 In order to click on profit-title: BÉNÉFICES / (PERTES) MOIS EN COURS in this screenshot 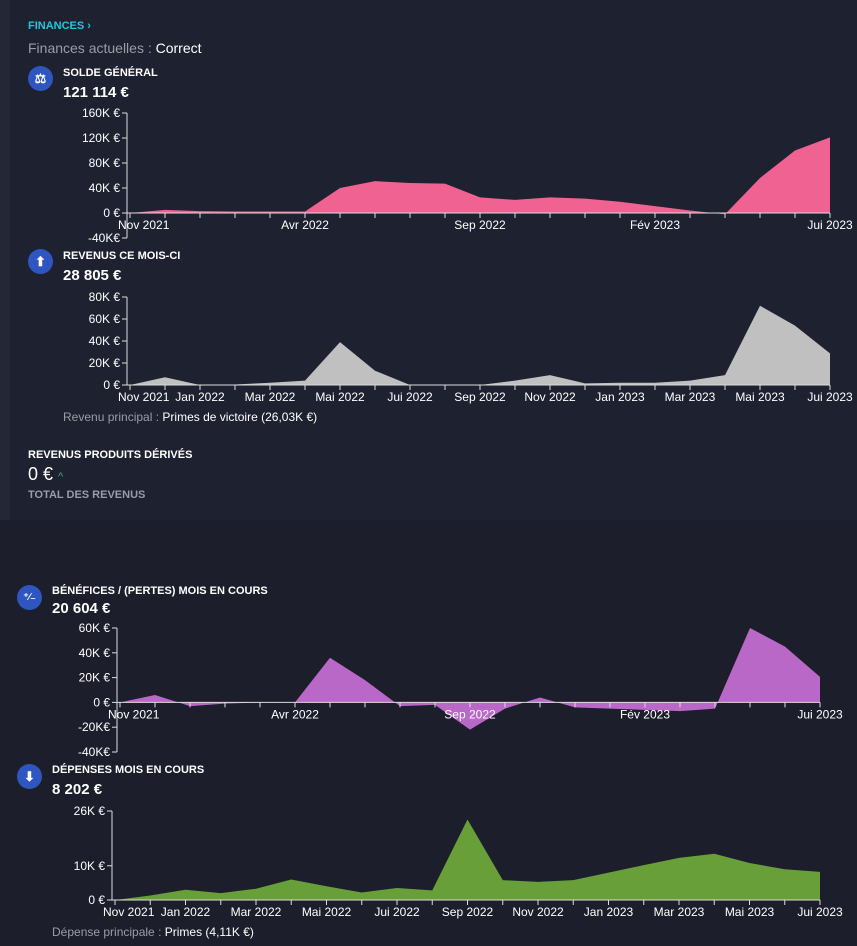, I will do `click(160, 591)`.